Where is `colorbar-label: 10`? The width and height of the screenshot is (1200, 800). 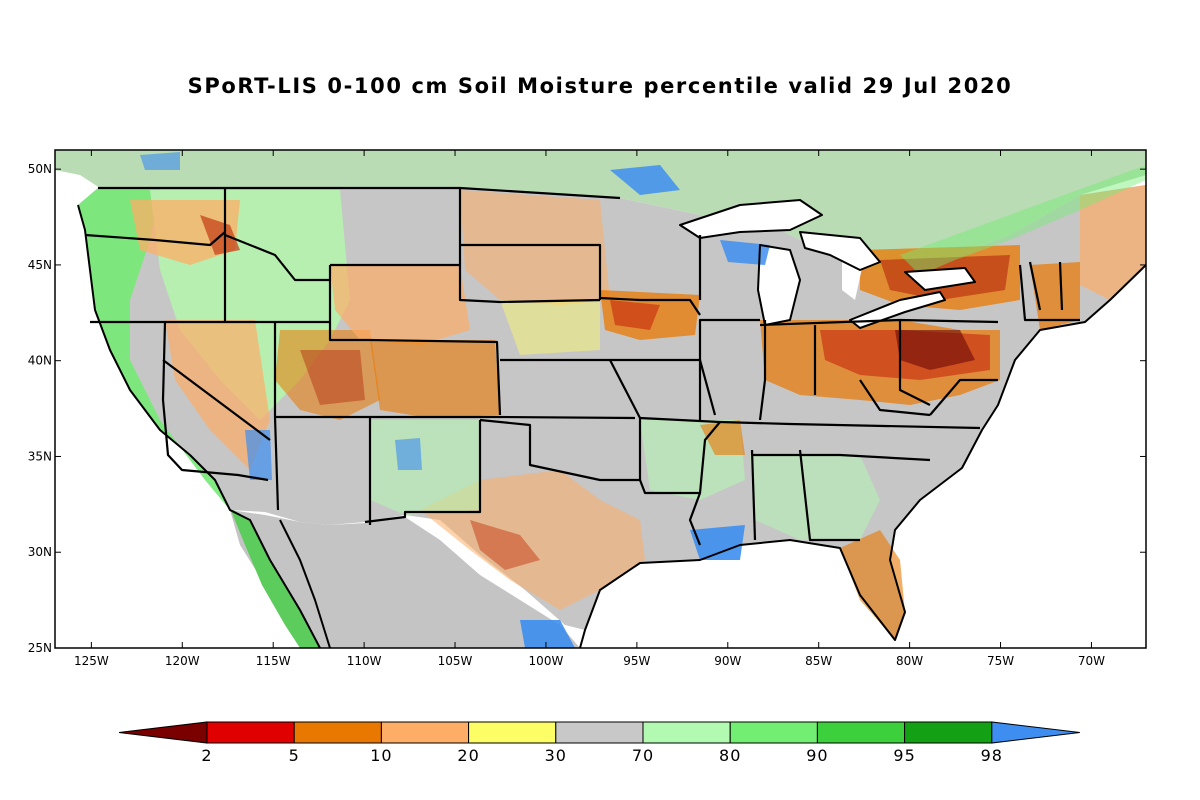 colorbar-label: 10 is located at coordinates (381, 755).